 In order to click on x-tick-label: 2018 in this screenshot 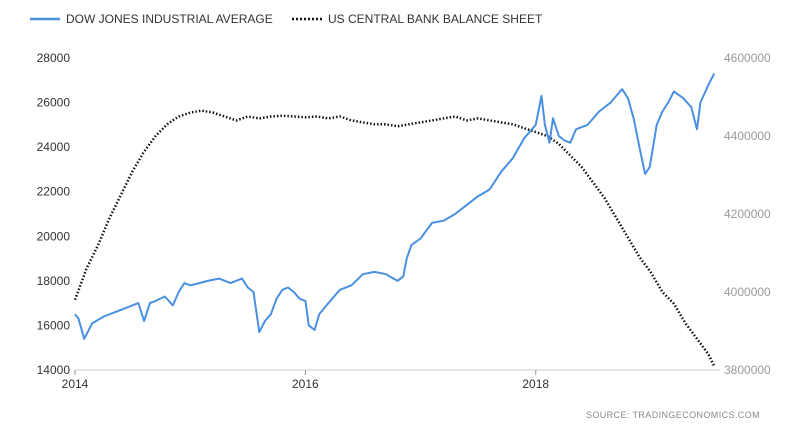, I will do `click(535, 384)`.